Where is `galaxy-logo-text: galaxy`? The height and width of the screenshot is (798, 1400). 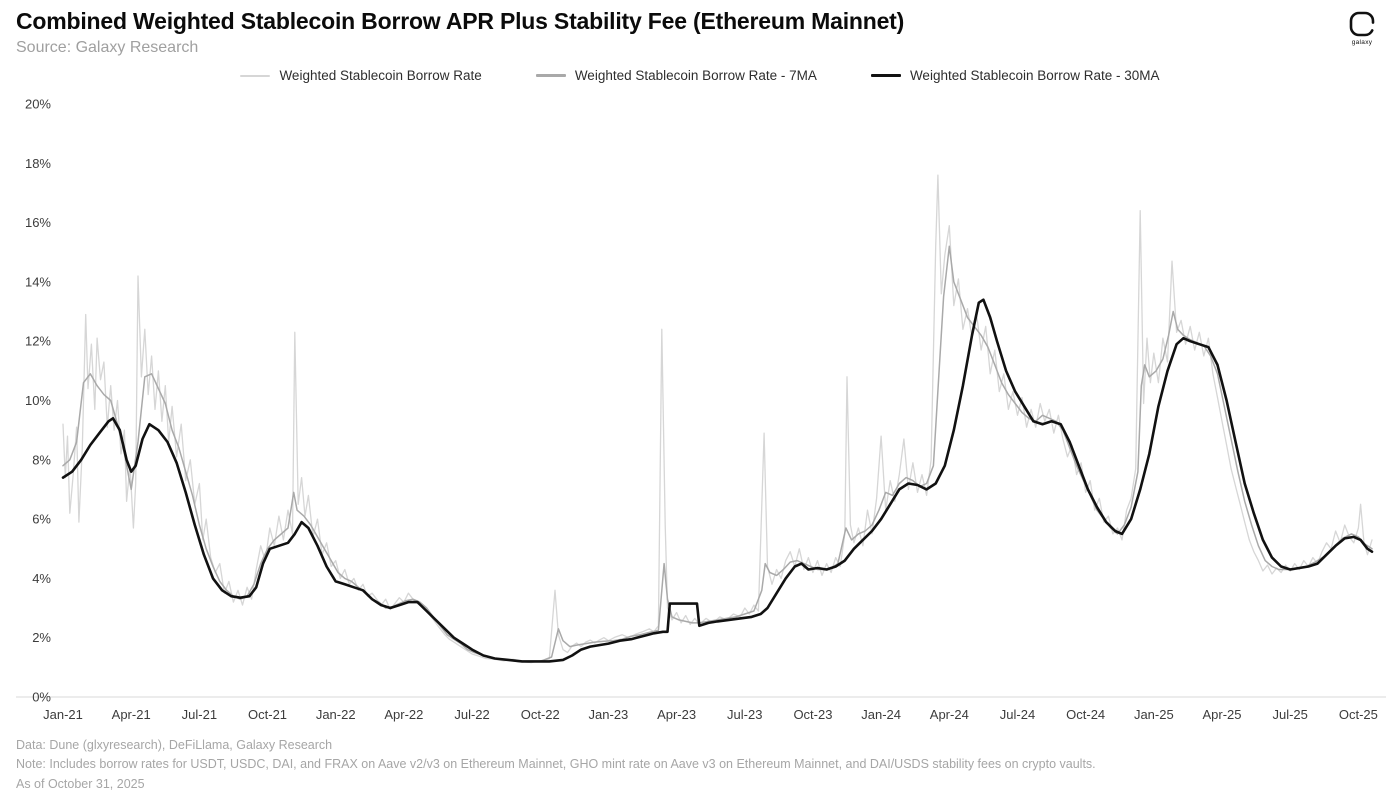
galaxy-logo-text: galaxy is located at coordinates (1362, 42).